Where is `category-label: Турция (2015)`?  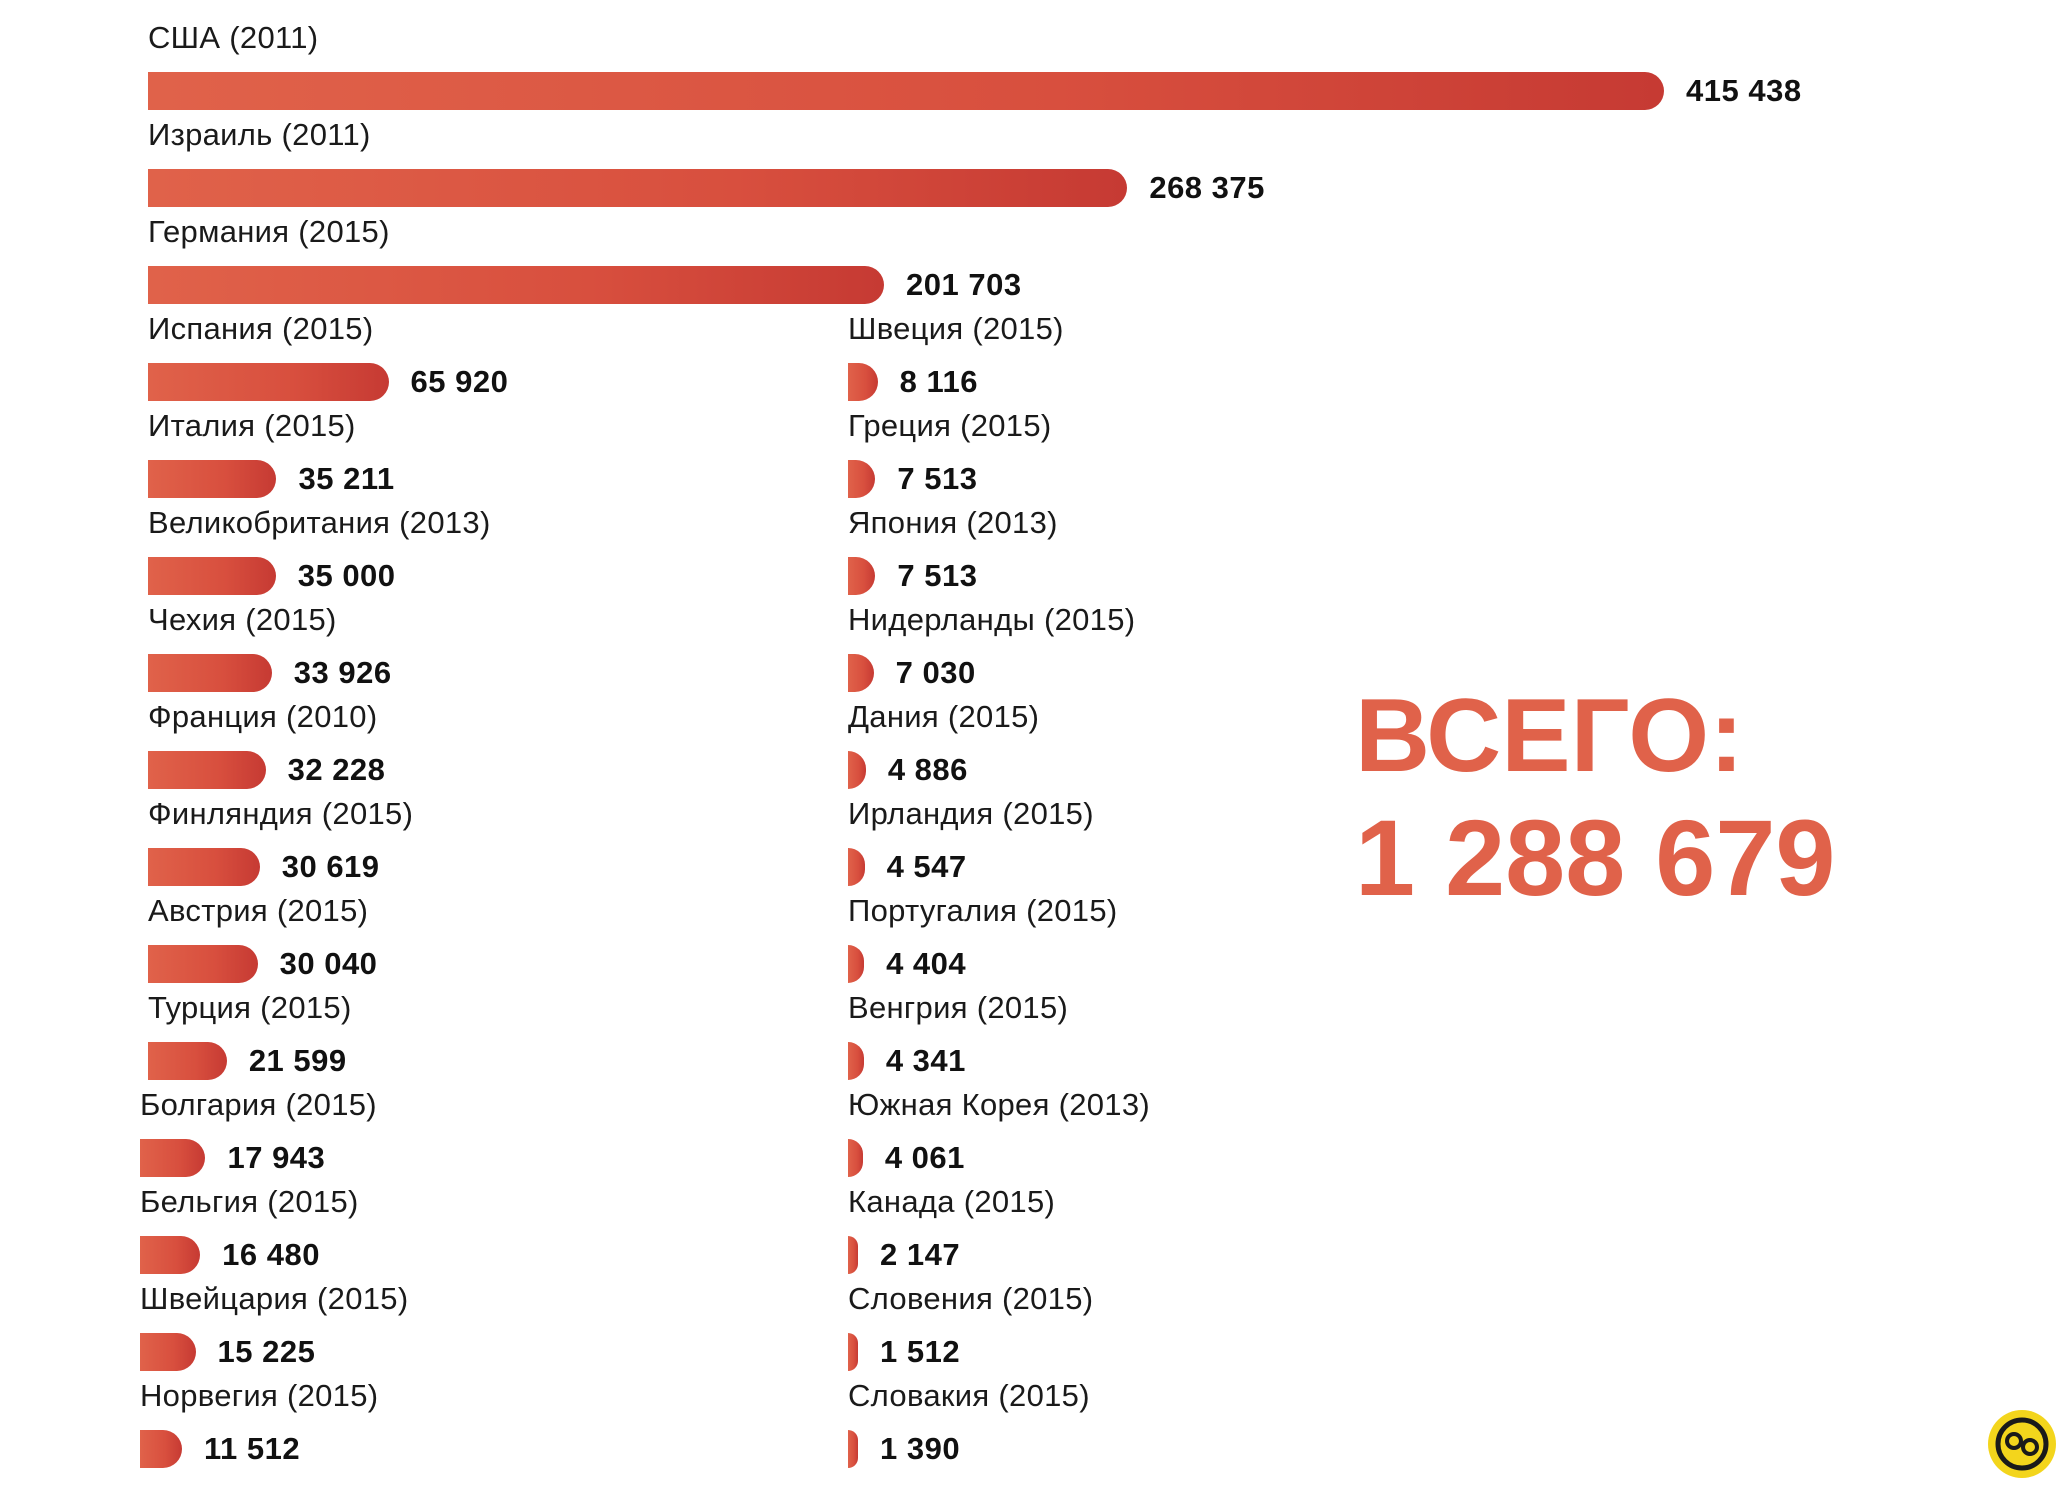 category-label: Турция (2015) is located at coordinates (250, 1007).